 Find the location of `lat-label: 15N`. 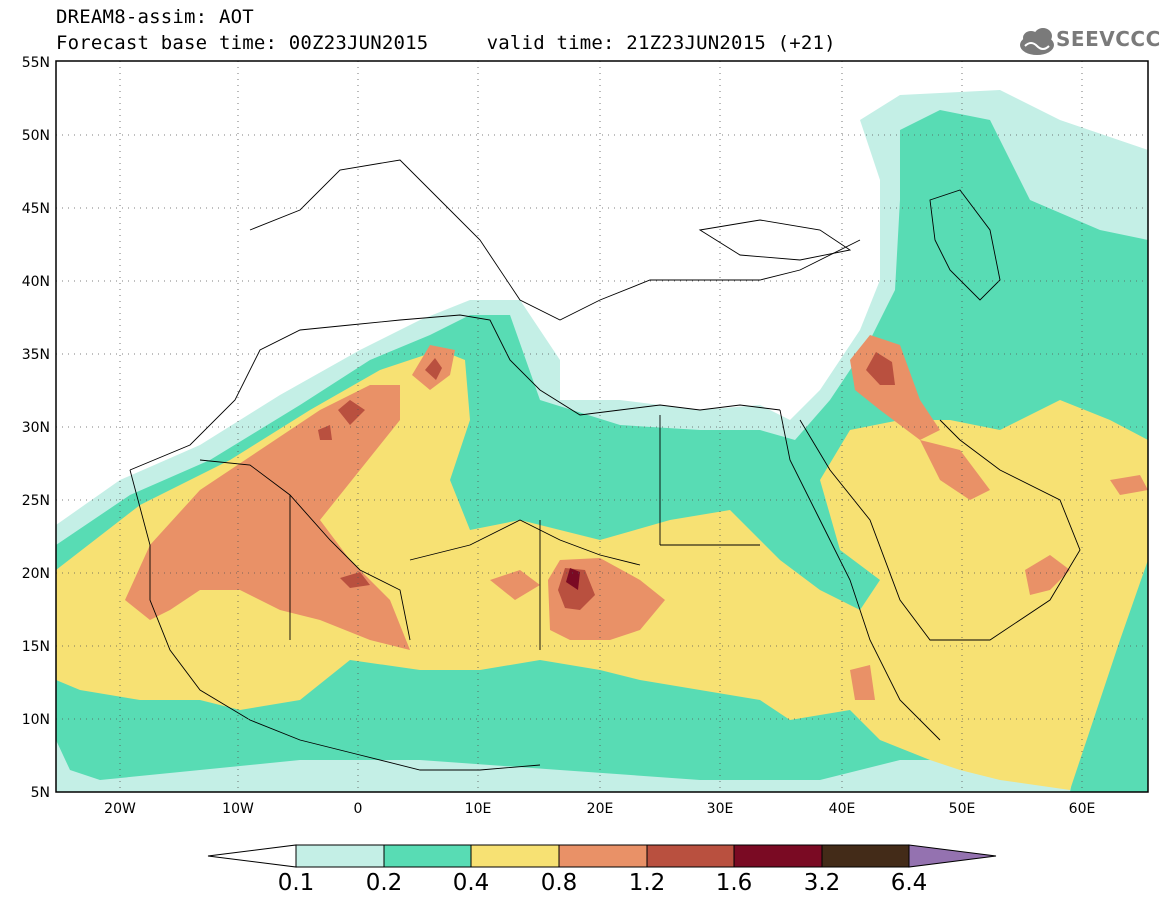

lat-label: 15N is located at coordinates (36, 647).